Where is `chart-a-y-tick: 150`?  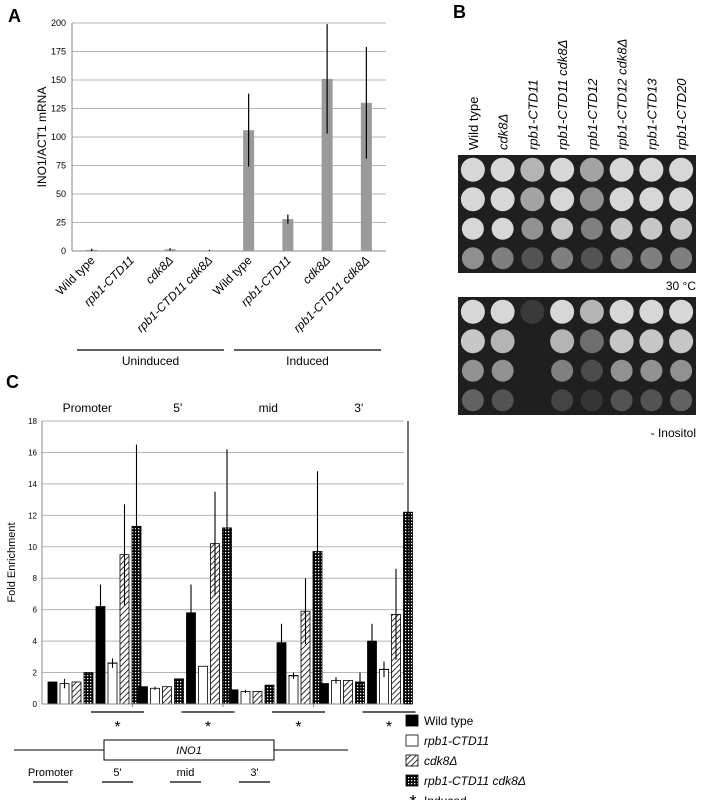
chart-a-y-tick: 150 is located at coordinates (58, 80).